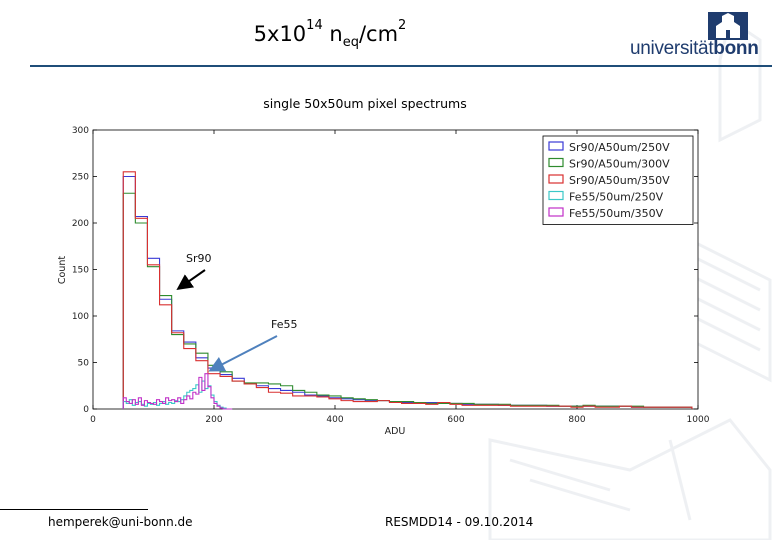  I want to click on sr90-arrow, so click(191, 280).